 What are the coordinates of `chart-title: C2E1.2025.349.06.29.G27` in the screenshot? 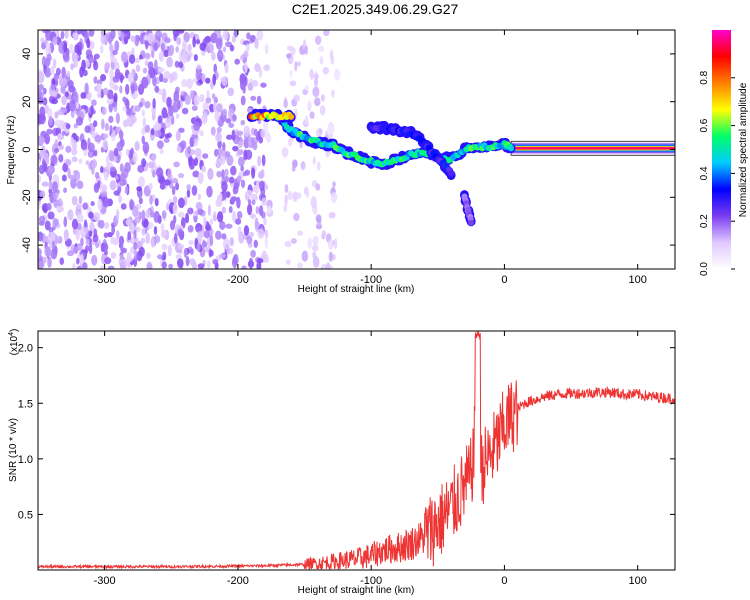 It's located at (375, 9).